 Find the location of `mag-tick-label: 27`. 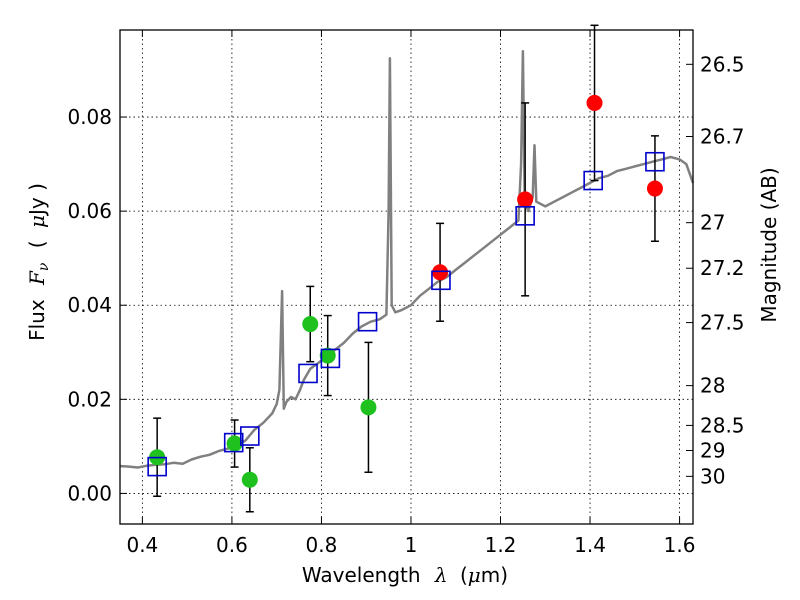

mag-tick-label: 27 is located at coordinates (712, 223).